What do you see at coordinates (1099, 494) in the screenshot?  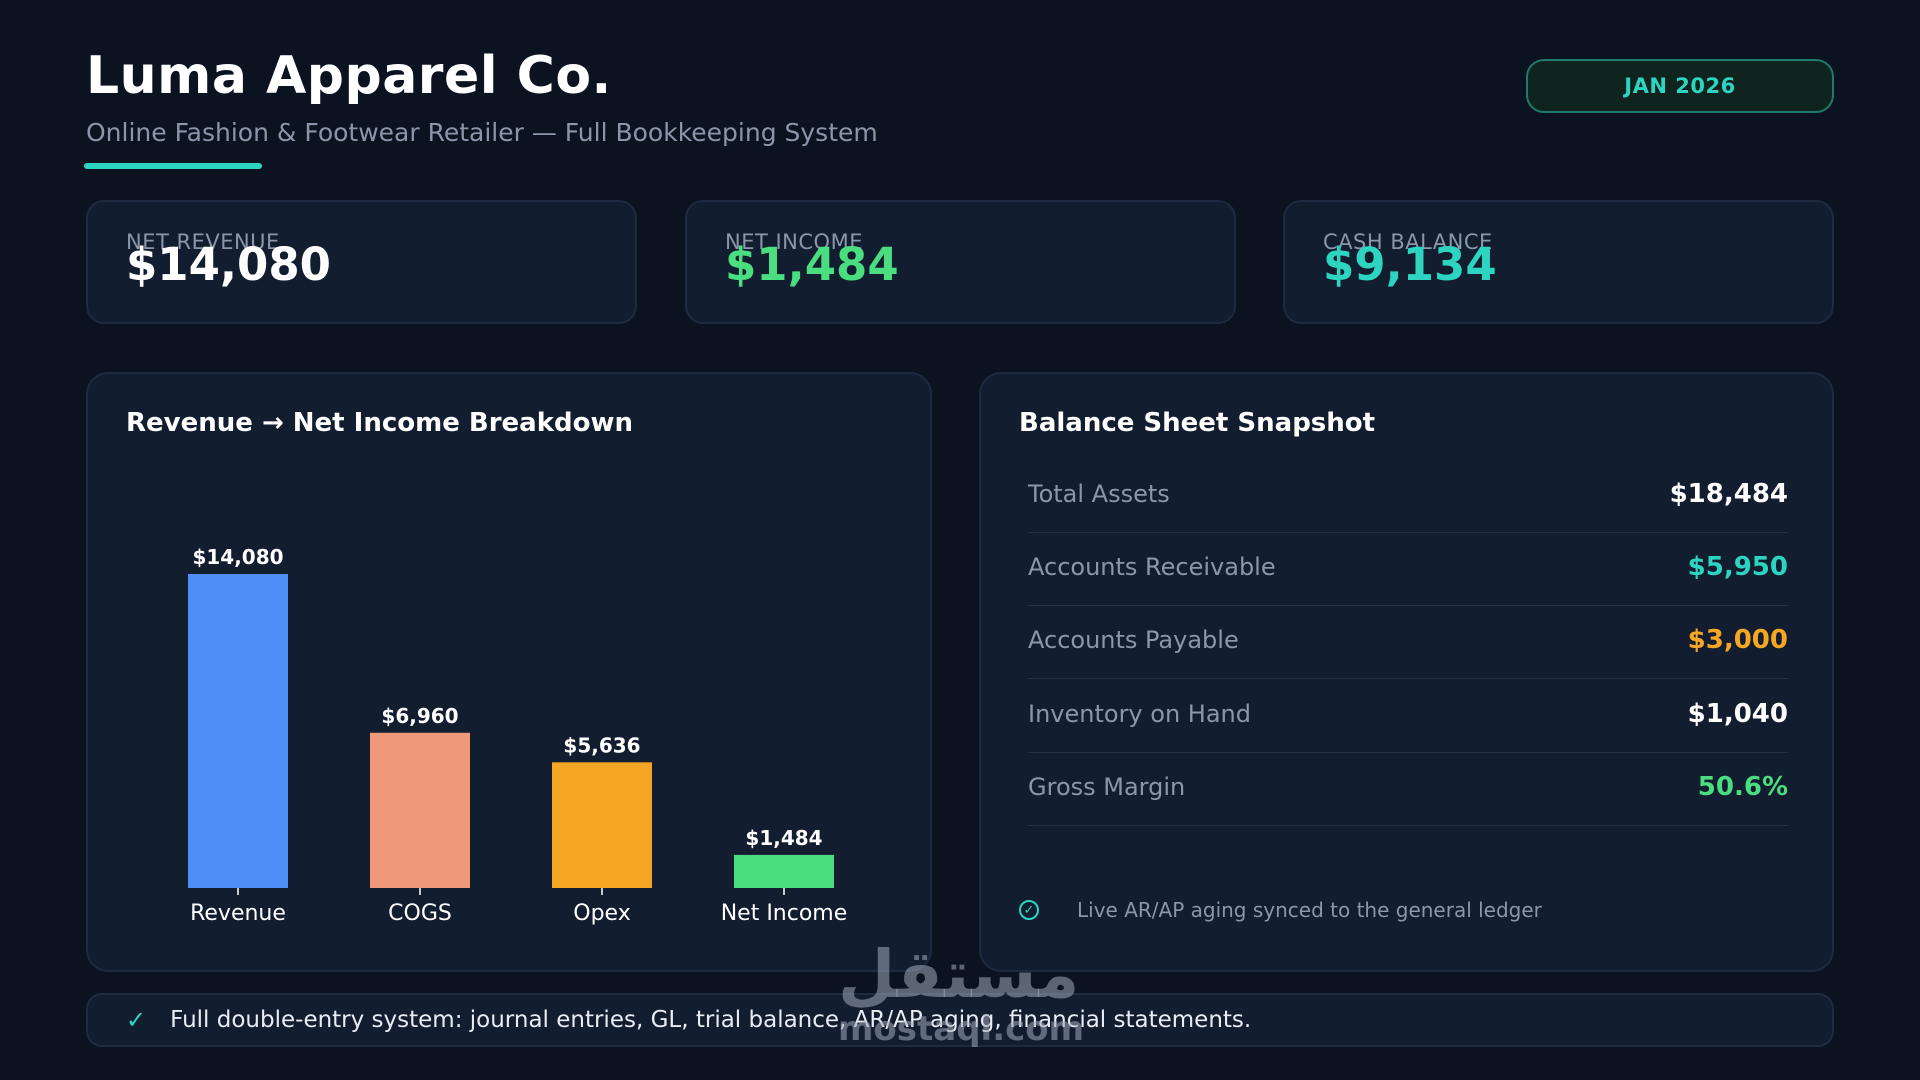 I see `bs-label: Total Assets` at bounding box center [1099, 494].